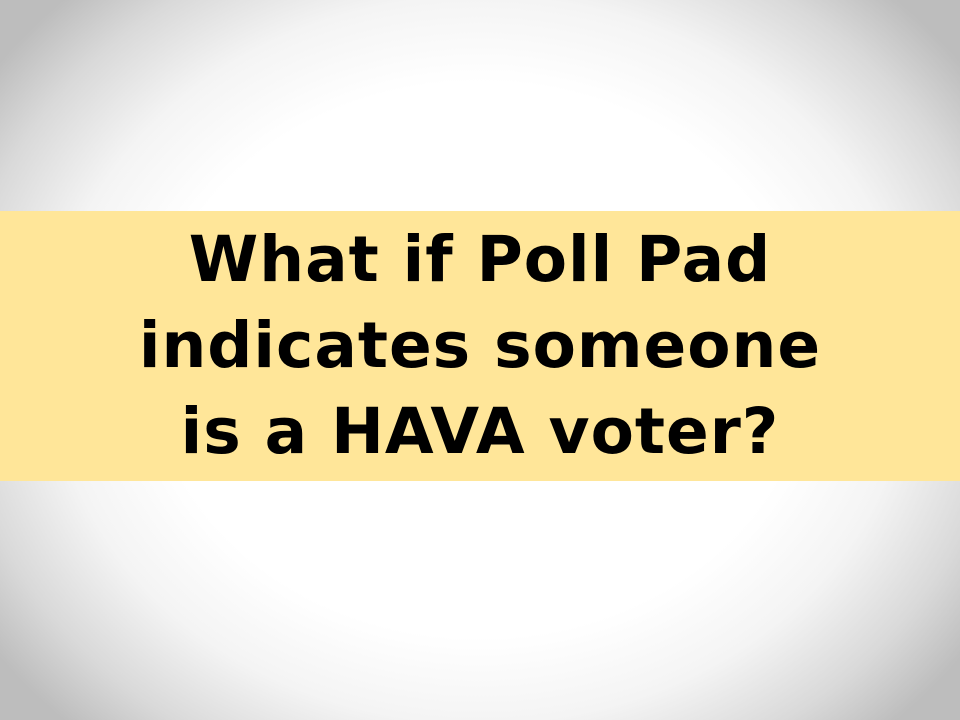 Image resolution: width=960 pixels, height=720 pixels. I want to click on title-line-1: What if Poll Pad, so click(480, 259).